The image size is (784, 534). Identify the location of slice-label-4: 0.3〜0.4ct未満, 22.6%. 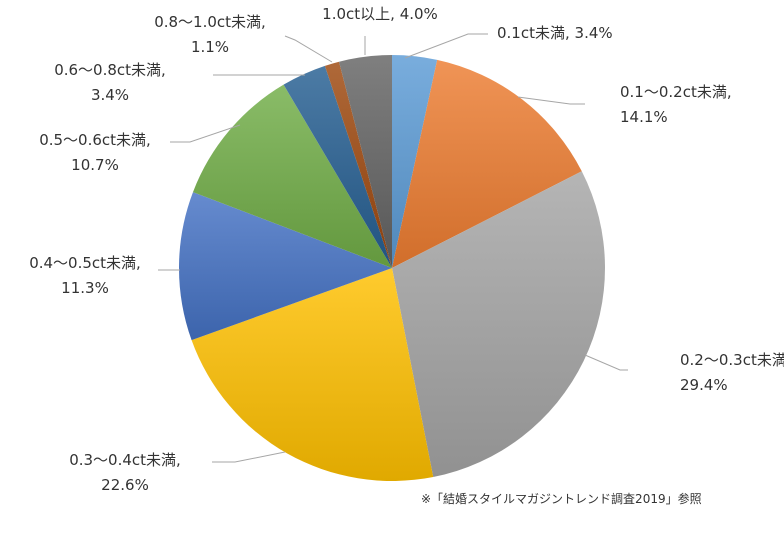
(125, 472).